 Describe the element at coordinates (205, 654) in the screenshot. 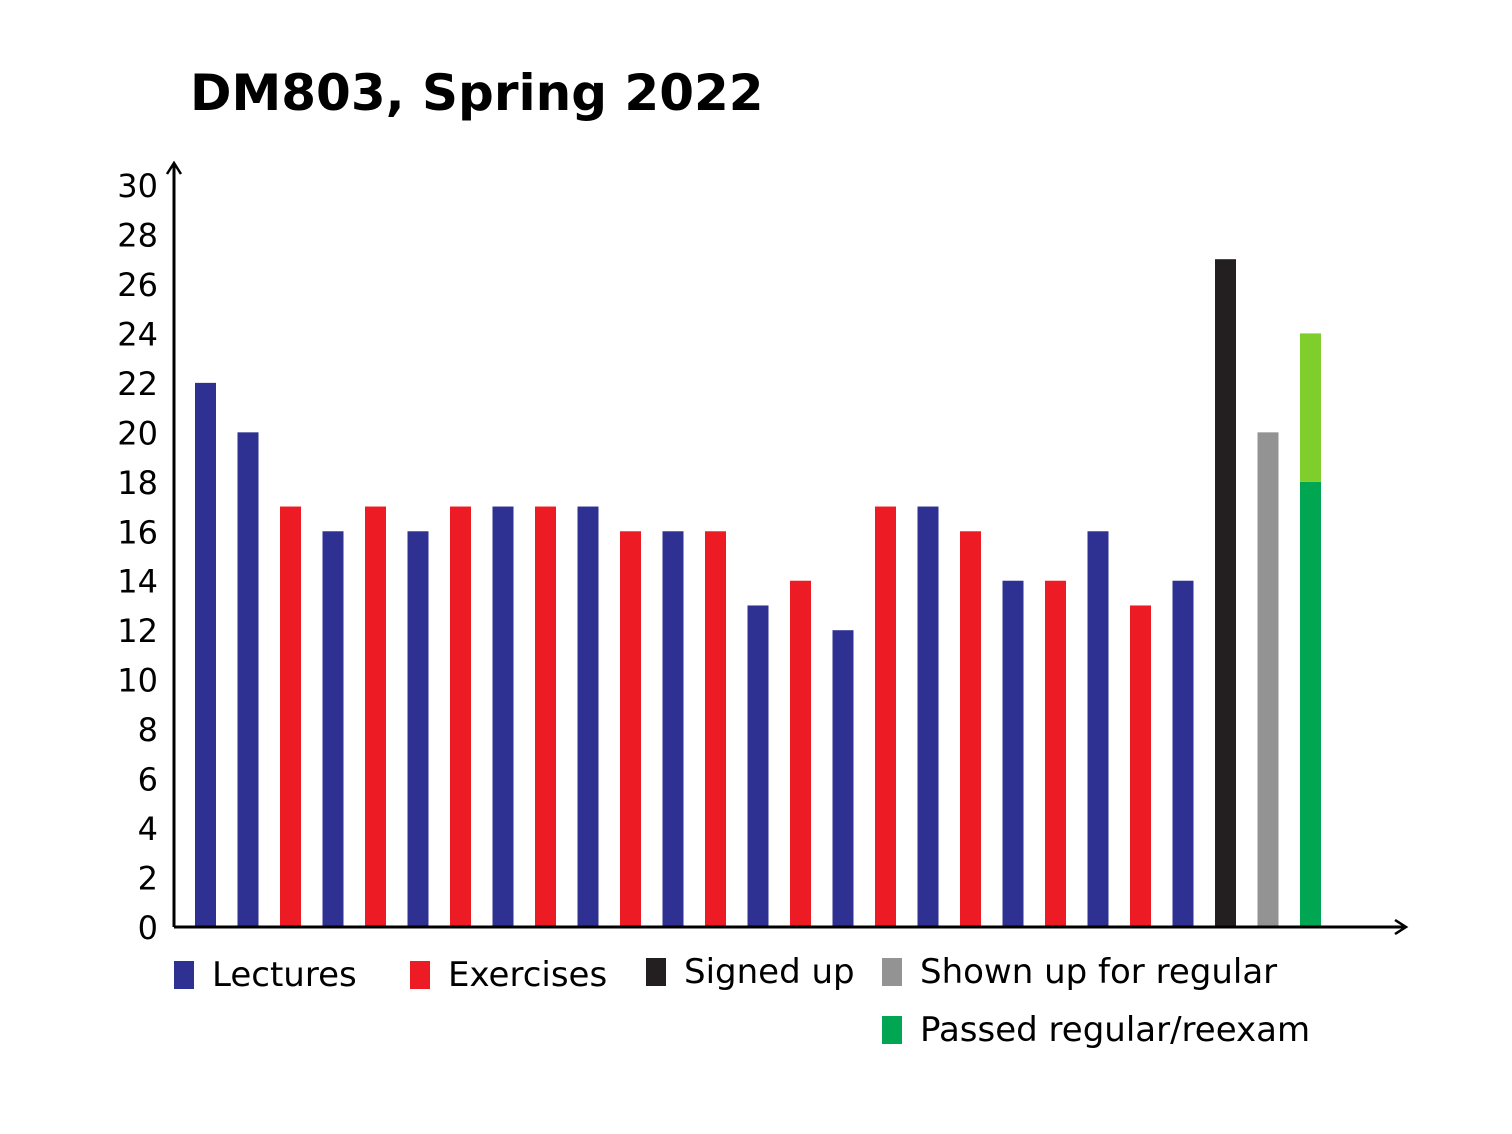

I see `bar-1-lectures` at that location.